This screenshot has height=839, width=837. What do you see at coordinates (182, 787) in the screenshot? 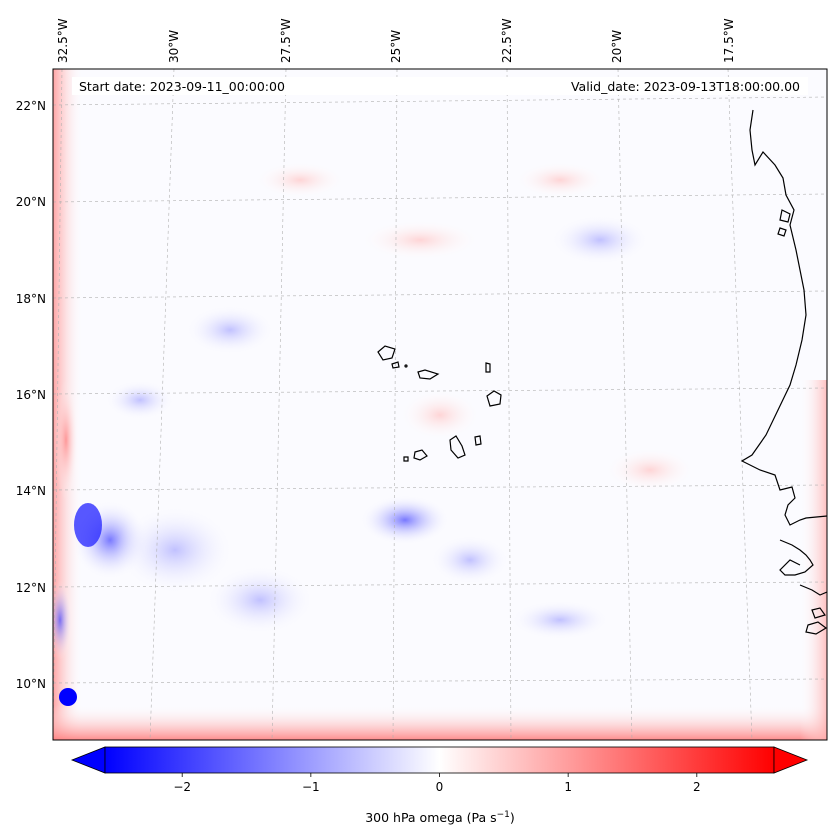
I see `colorbar-tick-label: −2` at bounding box center [182, 787].